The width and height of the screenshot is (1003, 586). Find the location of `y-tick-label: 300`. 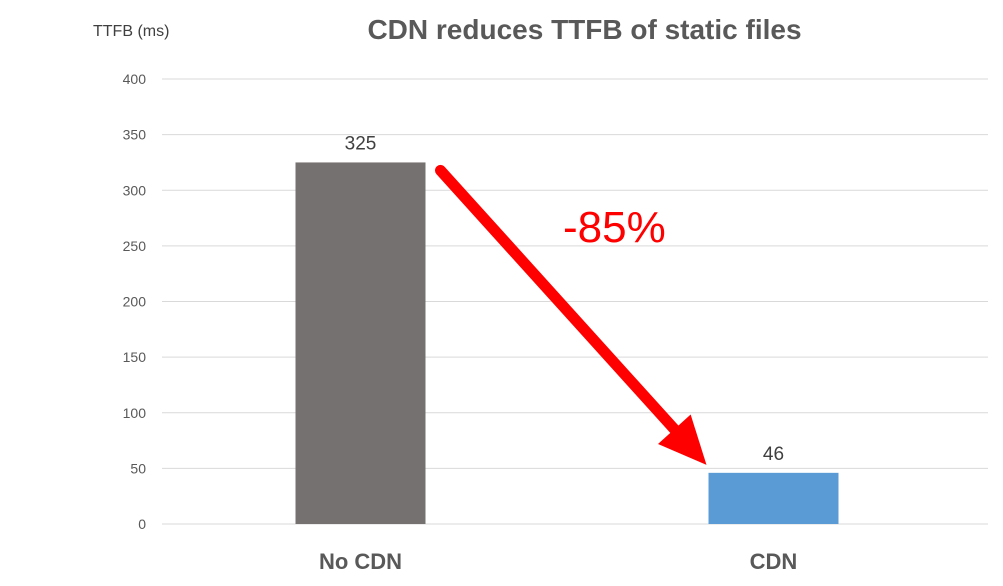

y-tick-label: 300 is located at coordinates (135, 190).